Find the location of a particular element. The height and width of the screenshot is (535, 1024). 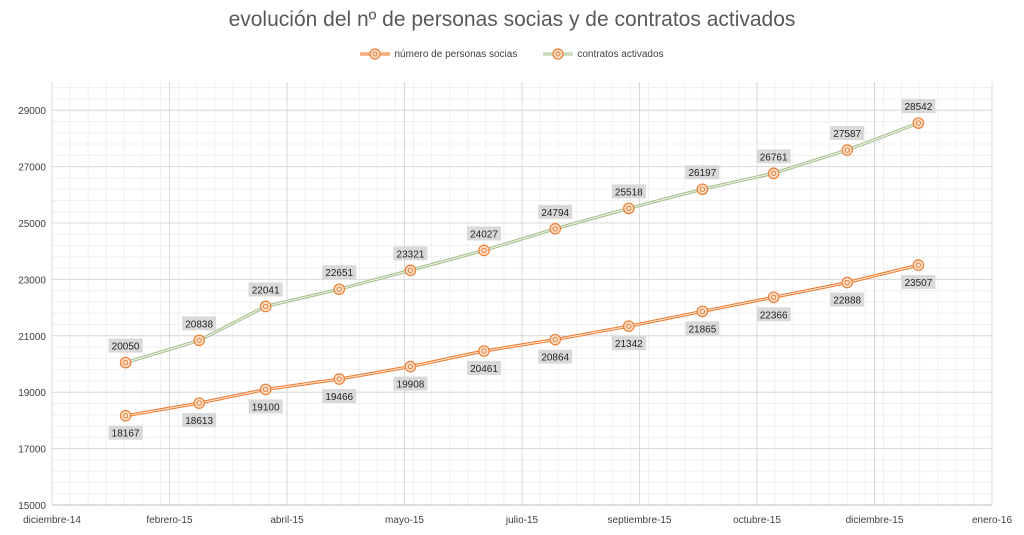

data-label: 25518 is located at coordinates (629, 192).